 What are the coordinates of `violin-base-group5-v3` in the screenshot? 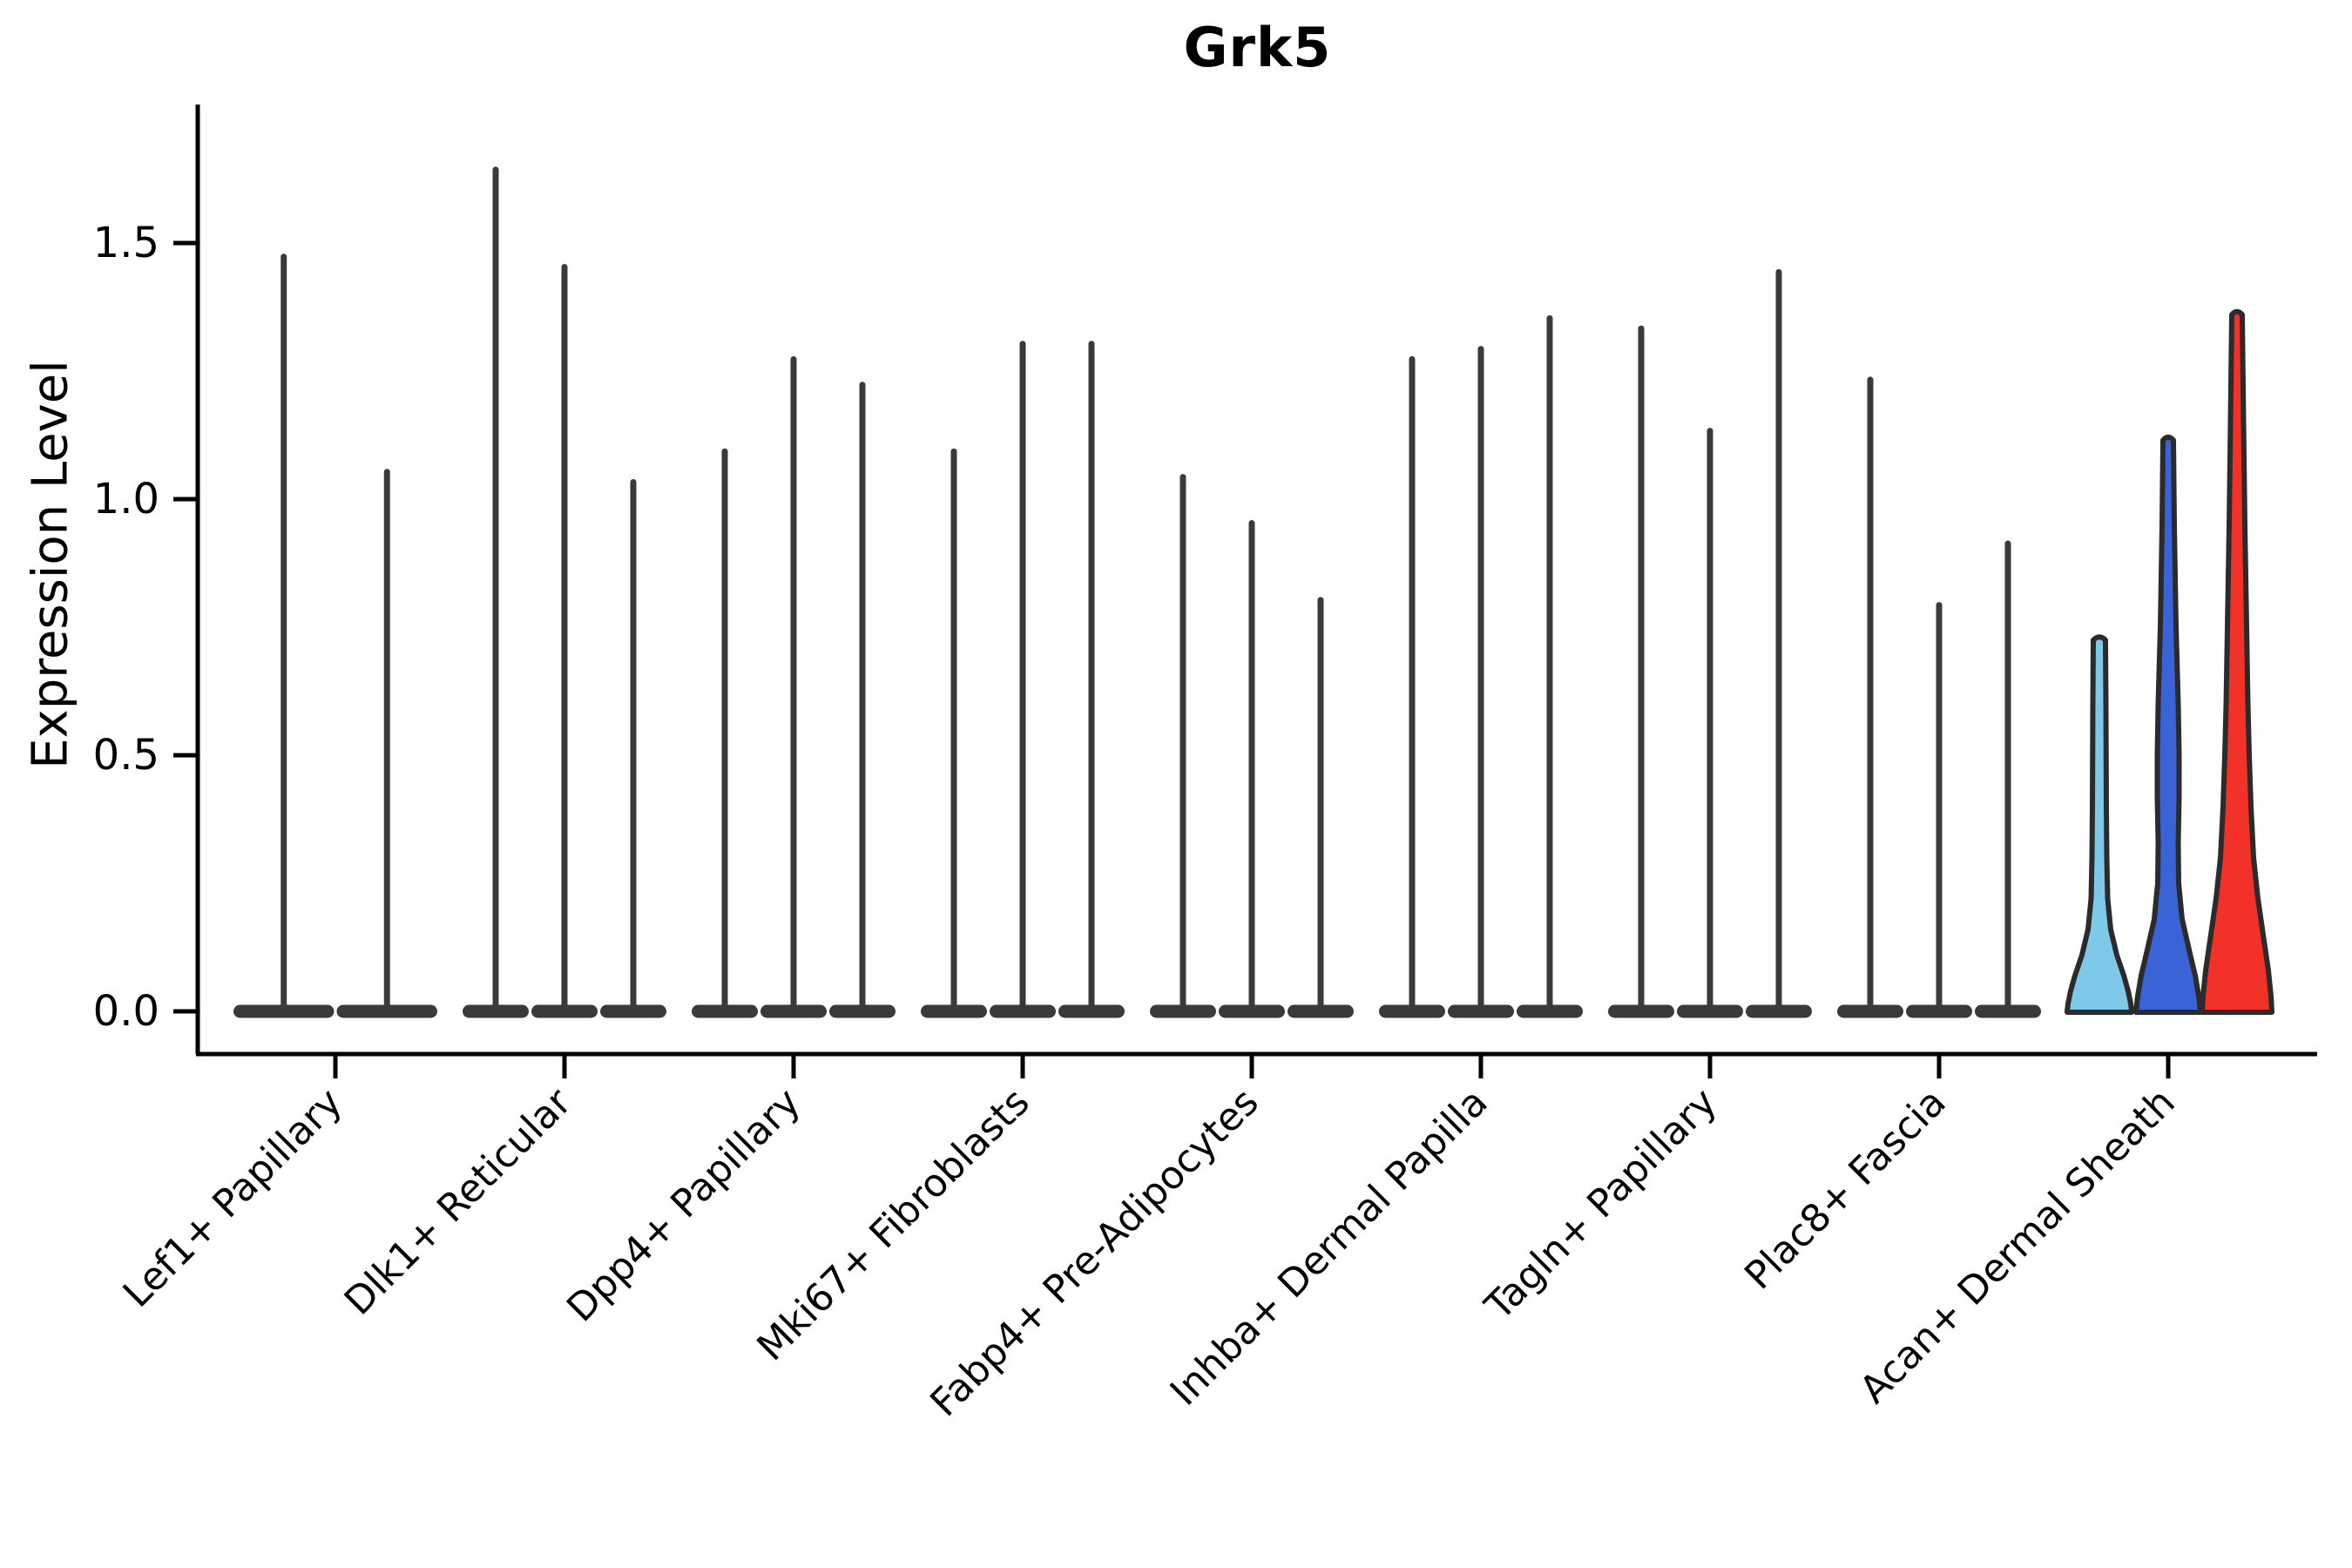 It's located at (1321, 1011).